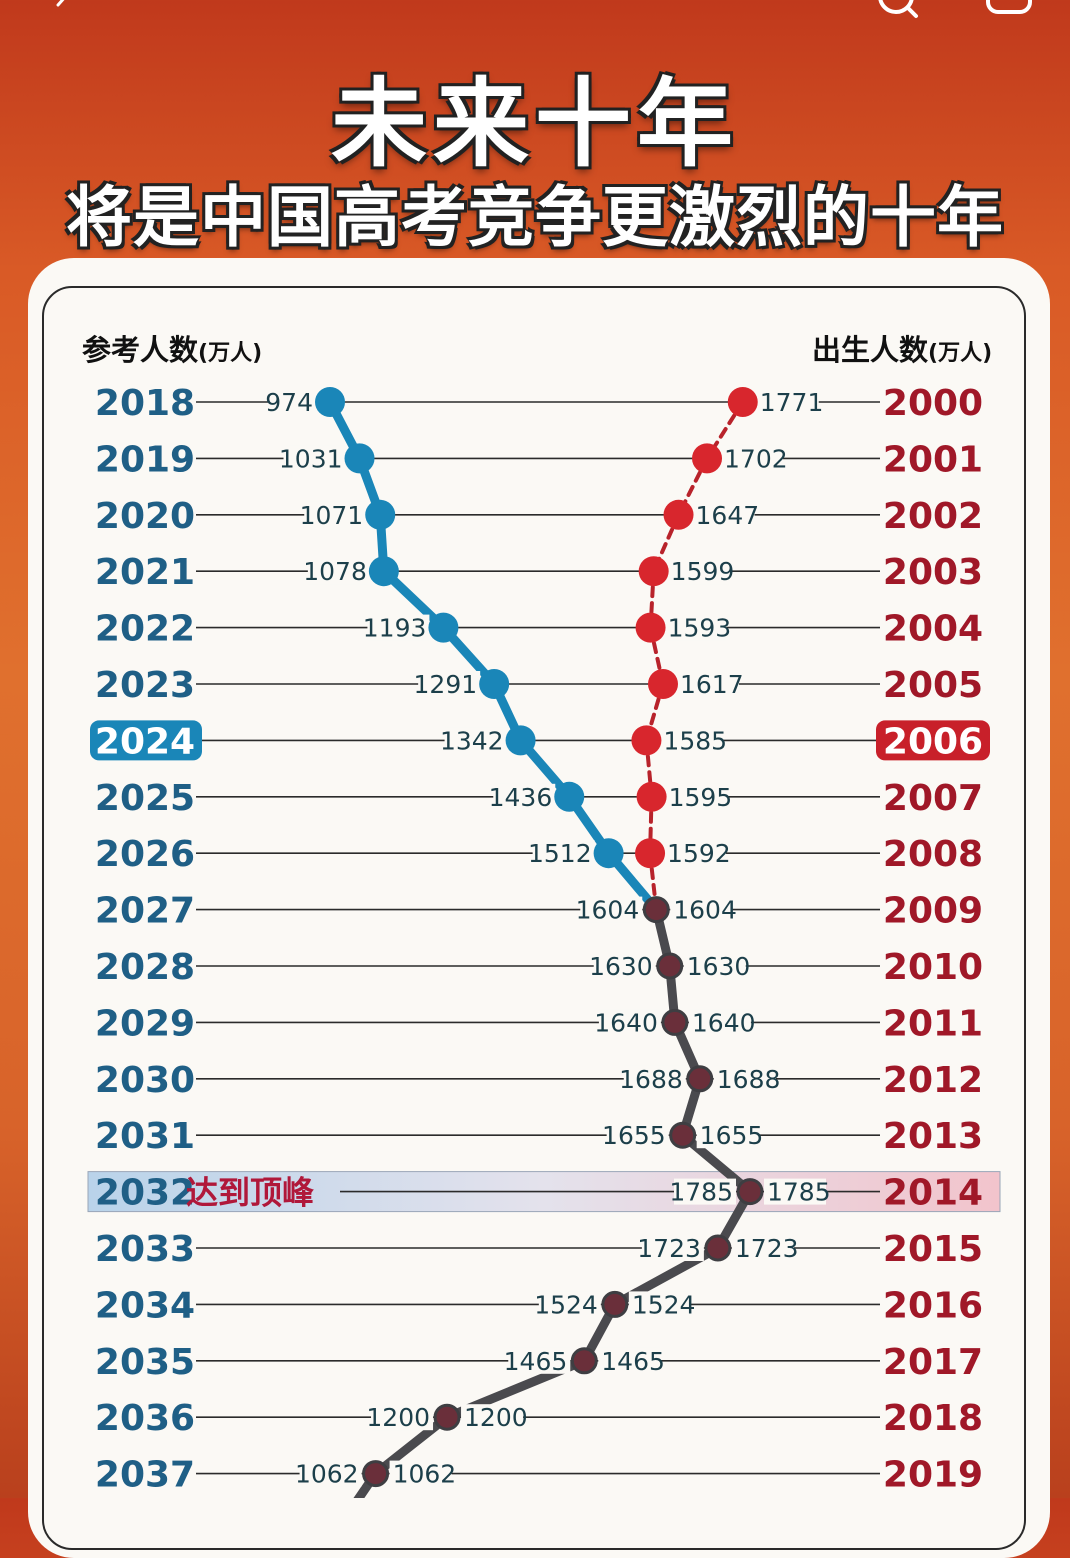  What do you see at coordinates (145, 1475) in the screenshot?
I see `exam-year-label: 2037` at bounding box center [145, 1475].